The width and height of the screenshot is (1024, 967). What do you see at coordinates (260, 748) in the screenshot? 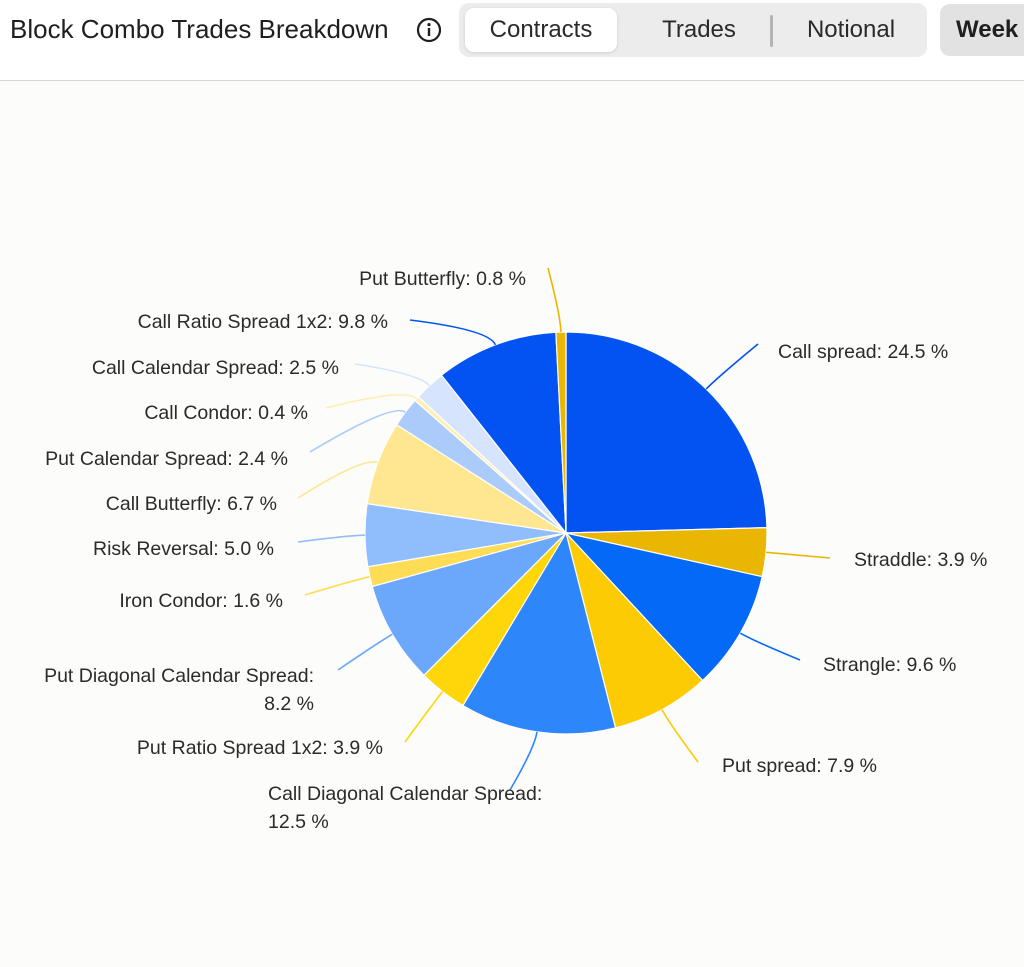
I see `slice-label-put-ratio-spread-1x2: Put Ratio Spread 1x2: 3.9 %` at bounding box center [260, 748].